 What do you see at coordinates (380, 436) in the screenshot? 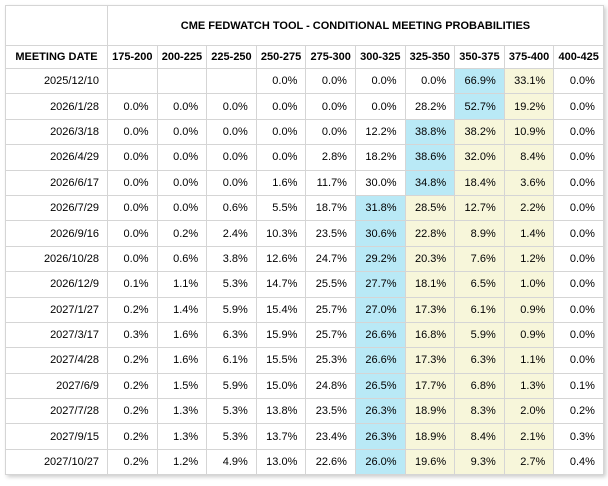
I see `probability-cell: 26.3%` at bounding box center [380, 436].